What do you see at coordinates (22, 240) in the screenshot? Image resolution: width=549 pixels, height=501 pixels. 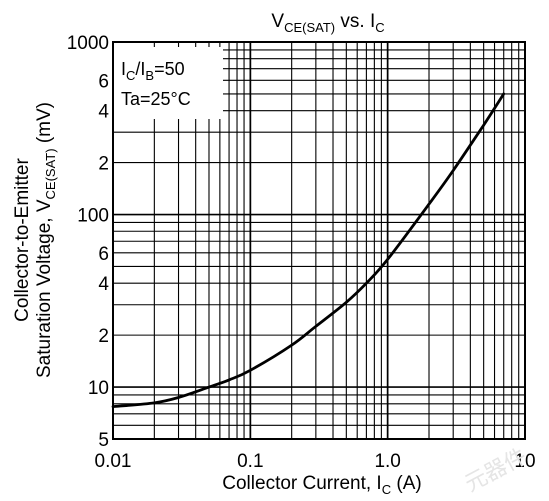 I see `y-axis-title-line1: Collector-to-Emitter` at bounding box center [22, 240].